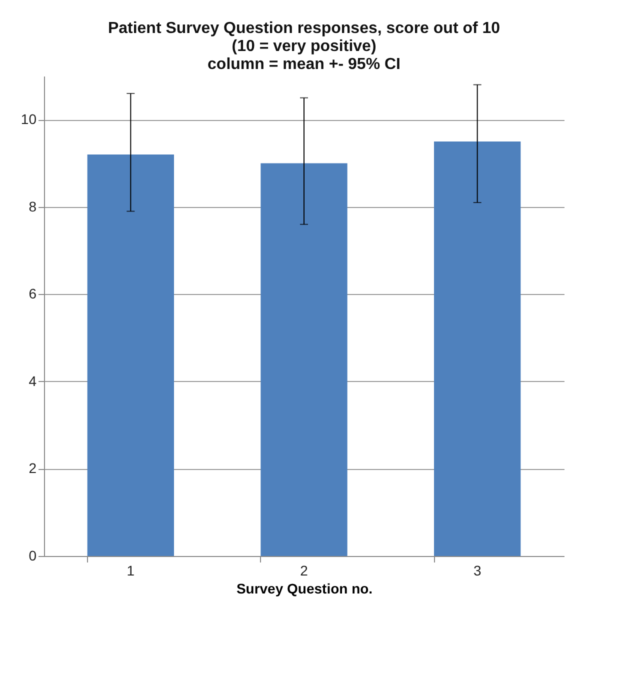  Describe the element at coordinates (130, 570) in the screenshot. I see `x-tick-label: 1` at that location.